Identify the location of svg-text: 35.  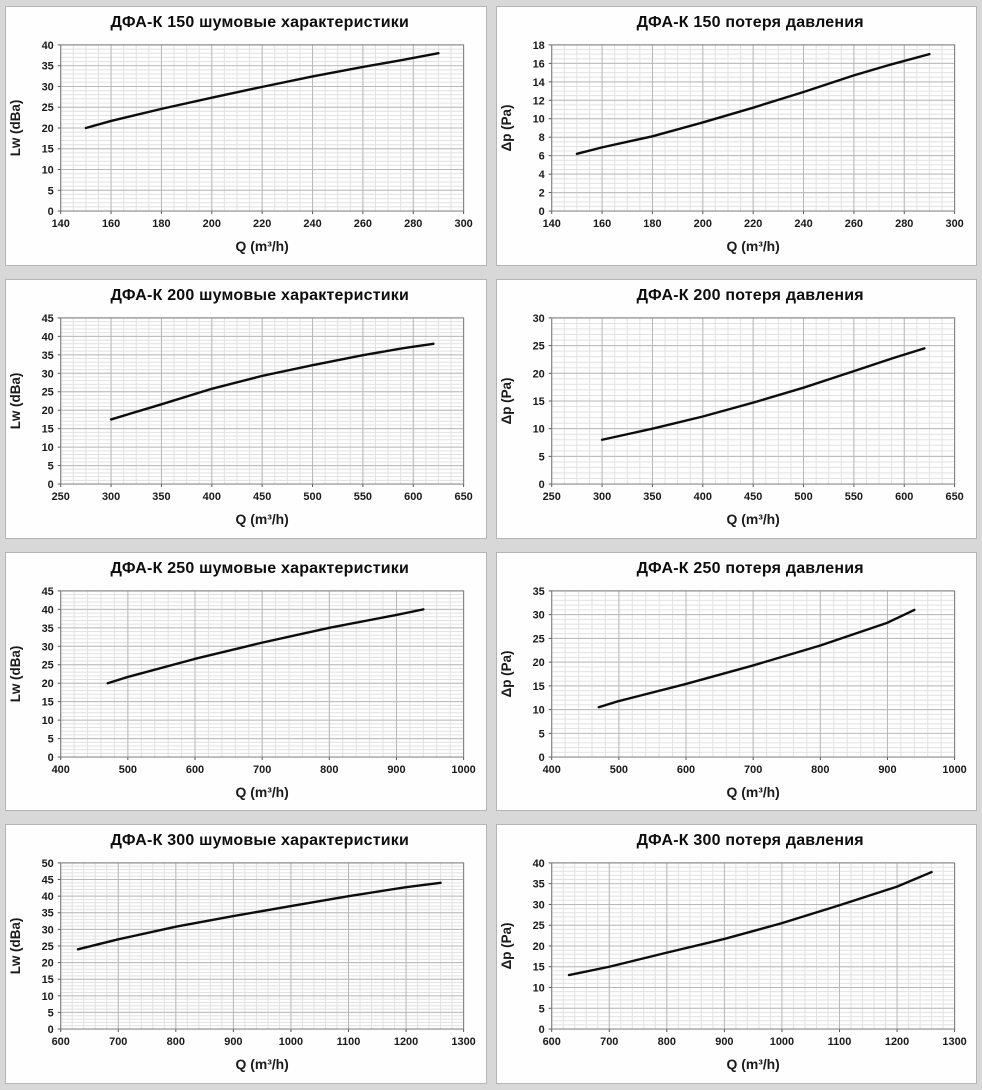
(48, 356).